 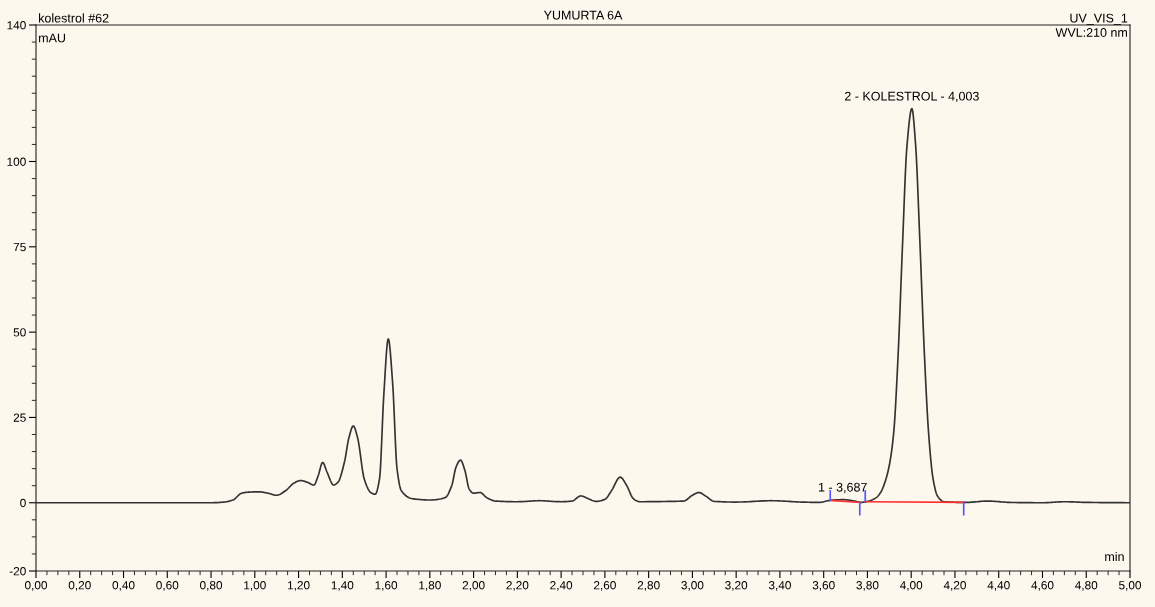 What do you see at coordinates (604, 586) in the screenshot?
I see `x-tick-label: 2,60` at bounding box center [604, 586].